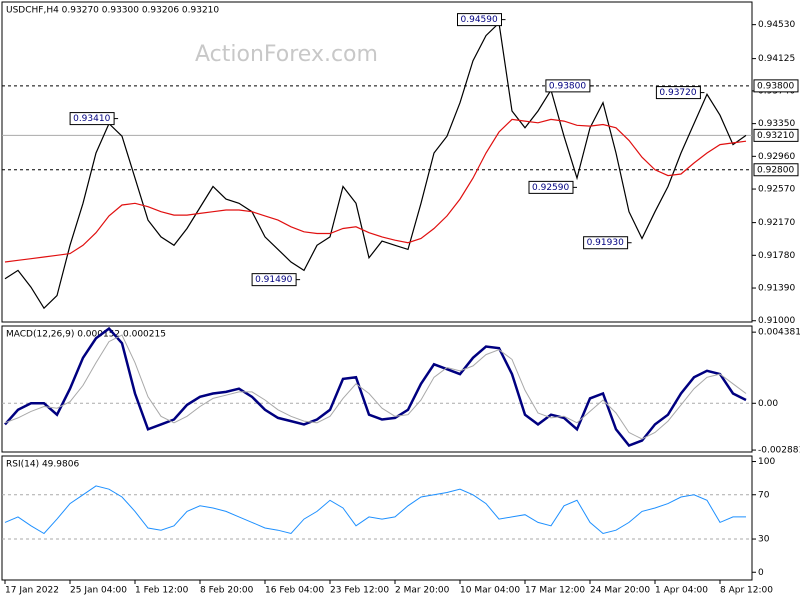 This screenshot has width=800, height=600. I want to click on x-tick-label: 16 Feb 04:00, so click(294, 591).